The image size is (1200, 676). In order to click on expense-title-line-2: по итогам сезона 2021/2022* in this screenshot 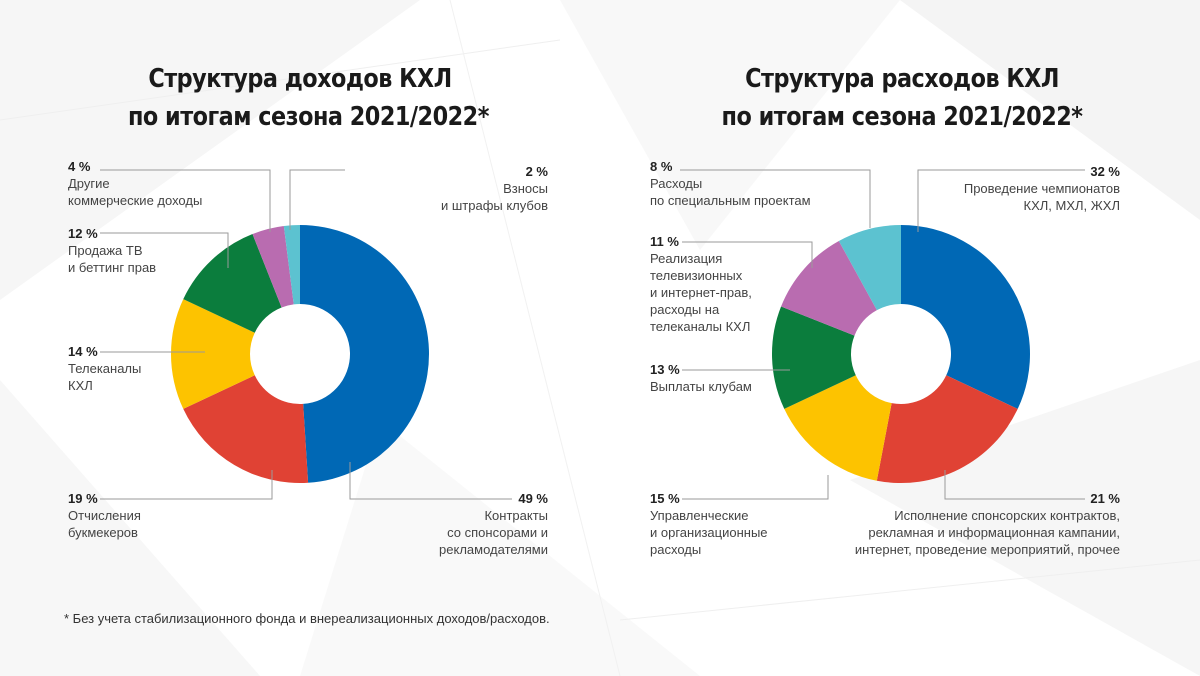, I will do `click(902, 117)`.